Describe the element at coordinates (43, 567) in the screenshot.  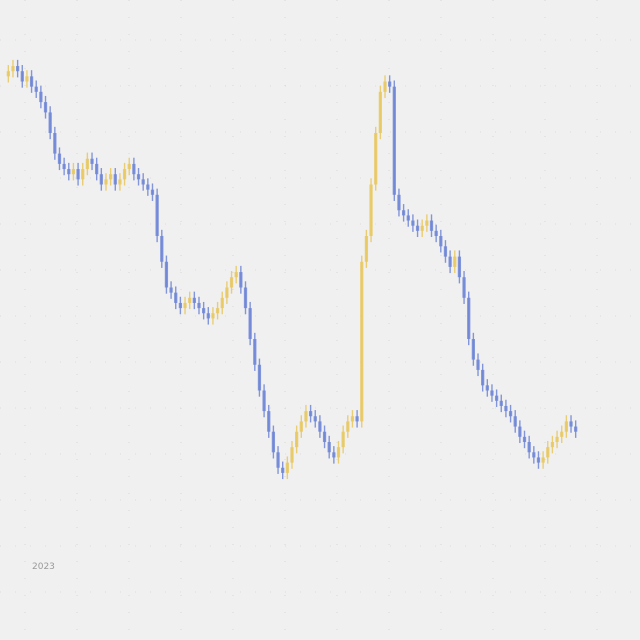
I see `x-tick-label: 2023` at that location.